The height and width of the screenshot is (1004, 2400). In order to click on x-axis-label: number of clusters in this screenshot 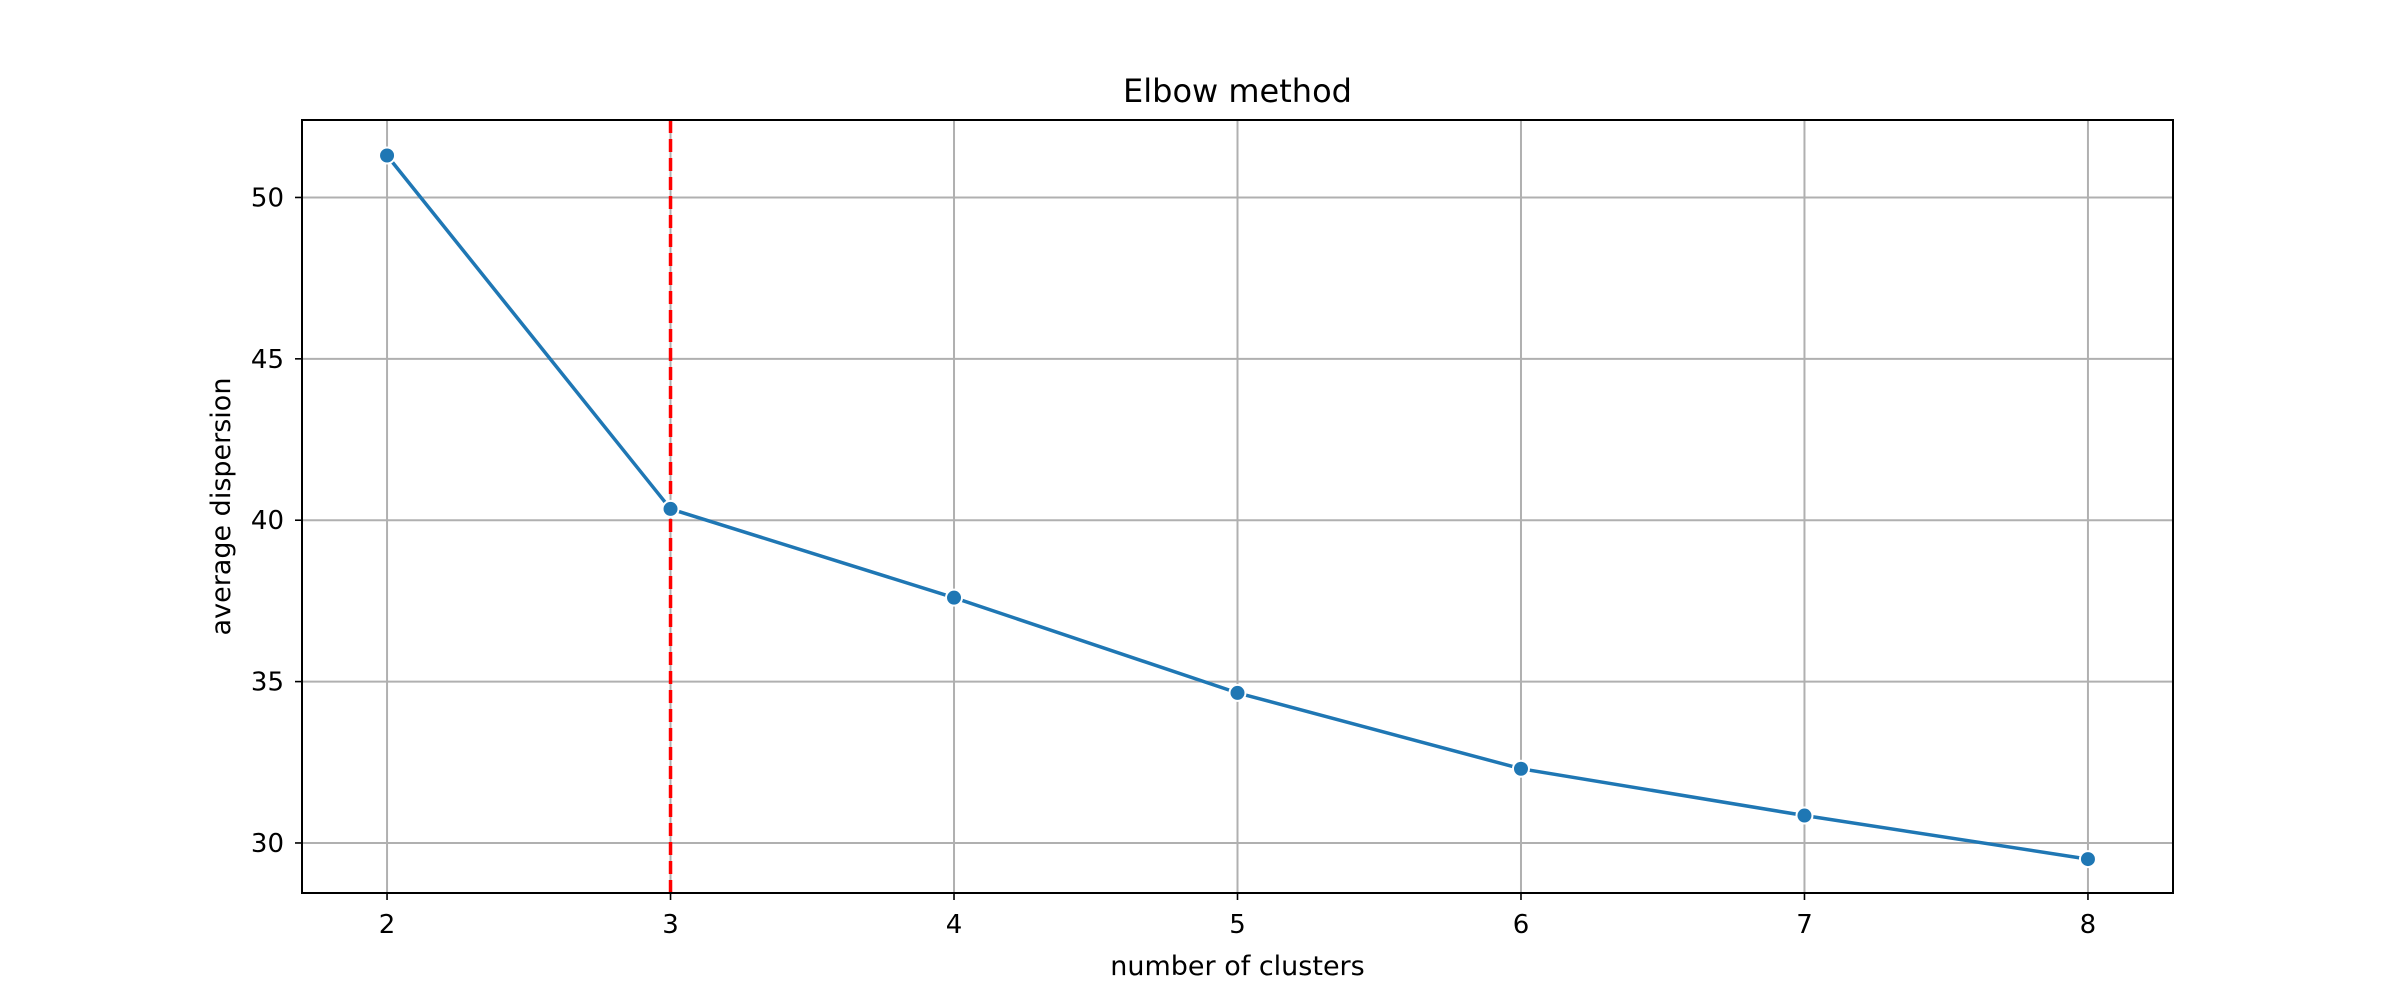, I will do `click(1237, 966)`.